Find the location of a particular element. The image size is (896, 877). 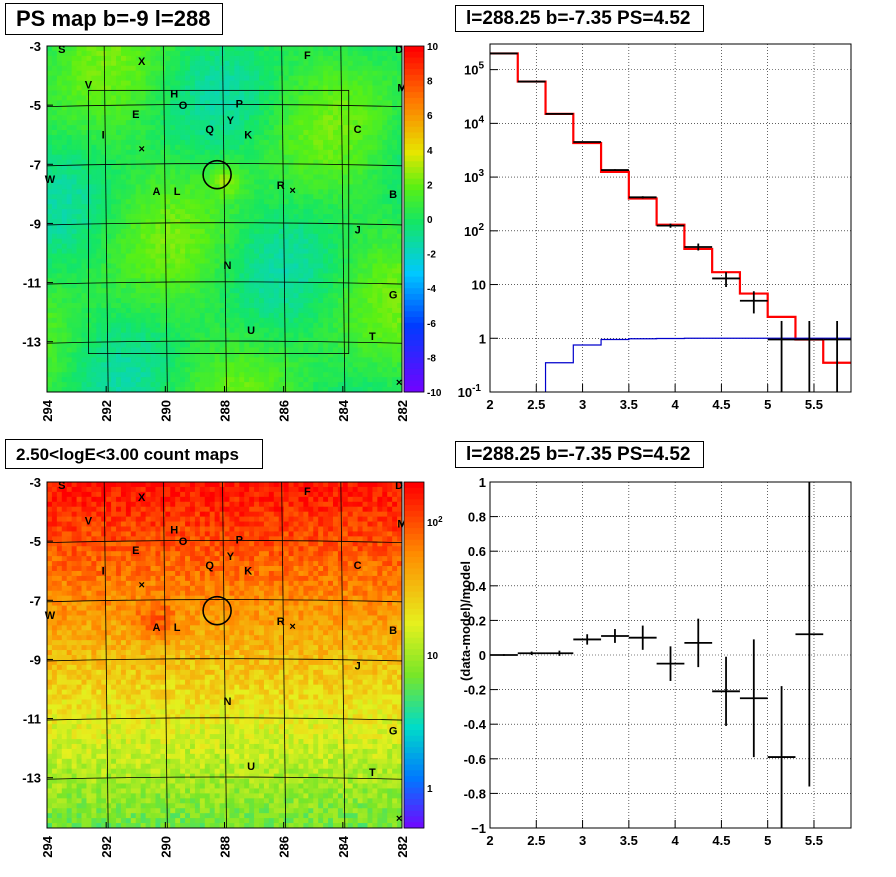

y-tick-label: -0.2 is located at coordinates (475, 690).